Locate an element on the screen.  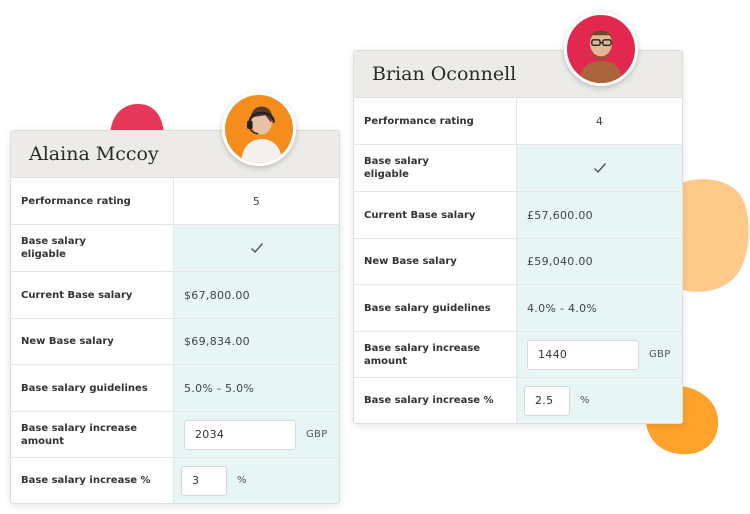
performance-rating-value: 4 is located at coordinates (599, 121).